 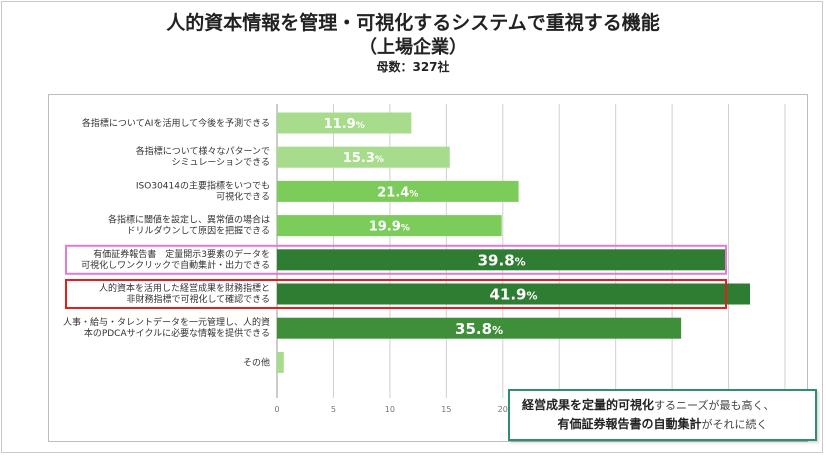 I want to click on callout-line-1-rest: するニーズが最も高く、, so click(x=714, y=405).